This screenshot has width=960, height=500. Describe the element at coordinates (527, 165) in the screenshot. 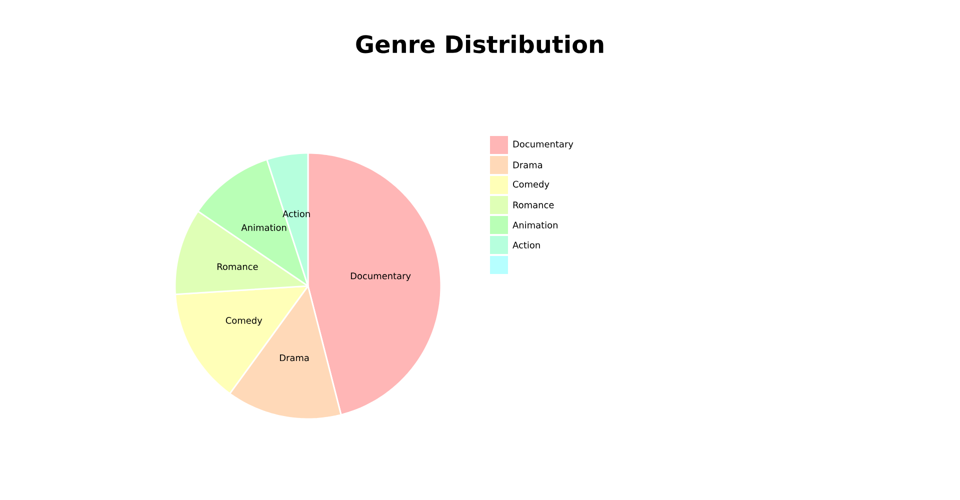

I see `legend-label: Drama` at that location.